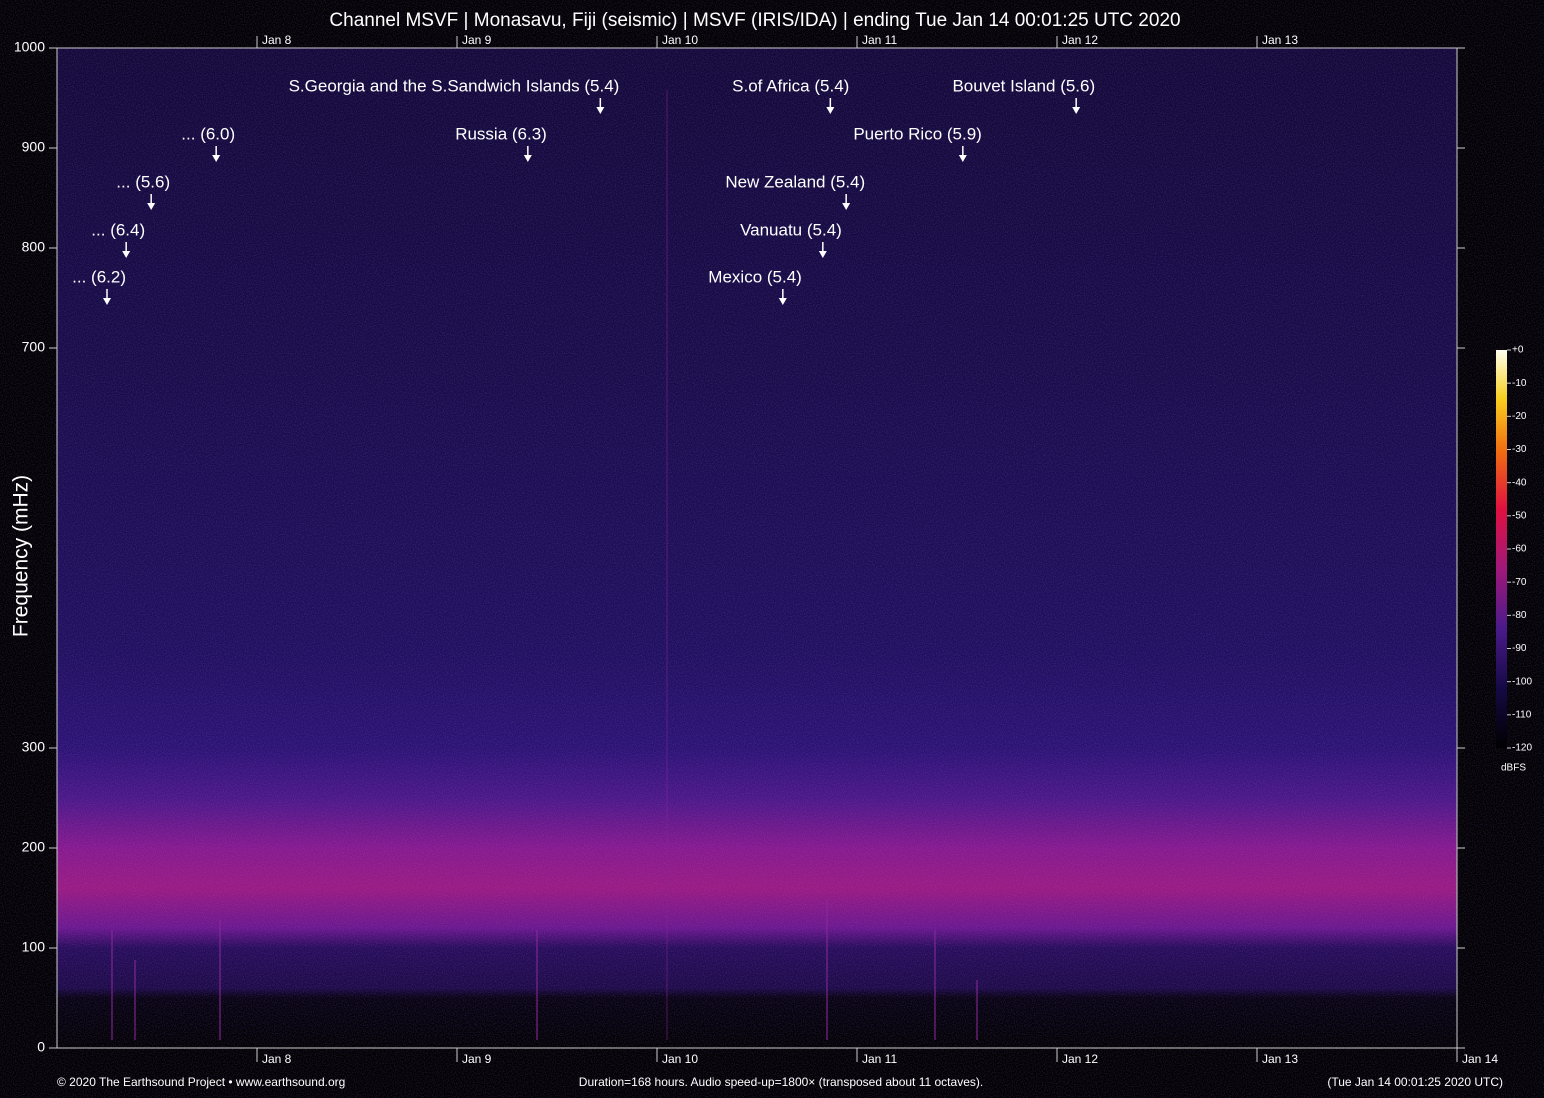  What do you see at coordinates (1415, 1082) in the screenshot?
I see `footer-right: (Tue Jan 14 00:01:25 2020 UTC)` at bounding box center [1415, 1082].